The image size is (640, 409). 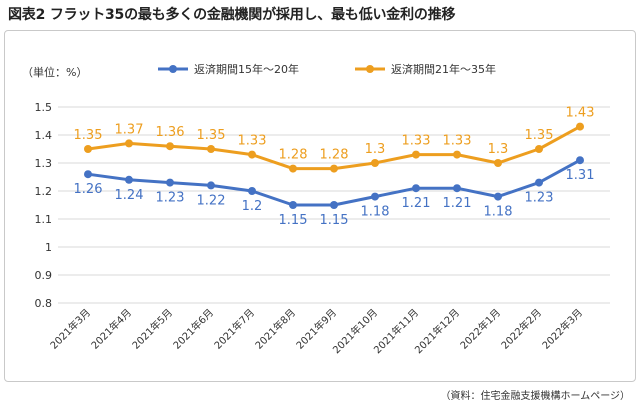 What do you see at coordinates (193, 329) in the screenshot?
I see `x-tick-label: 2021年6月` at bounding box center [193, 329].